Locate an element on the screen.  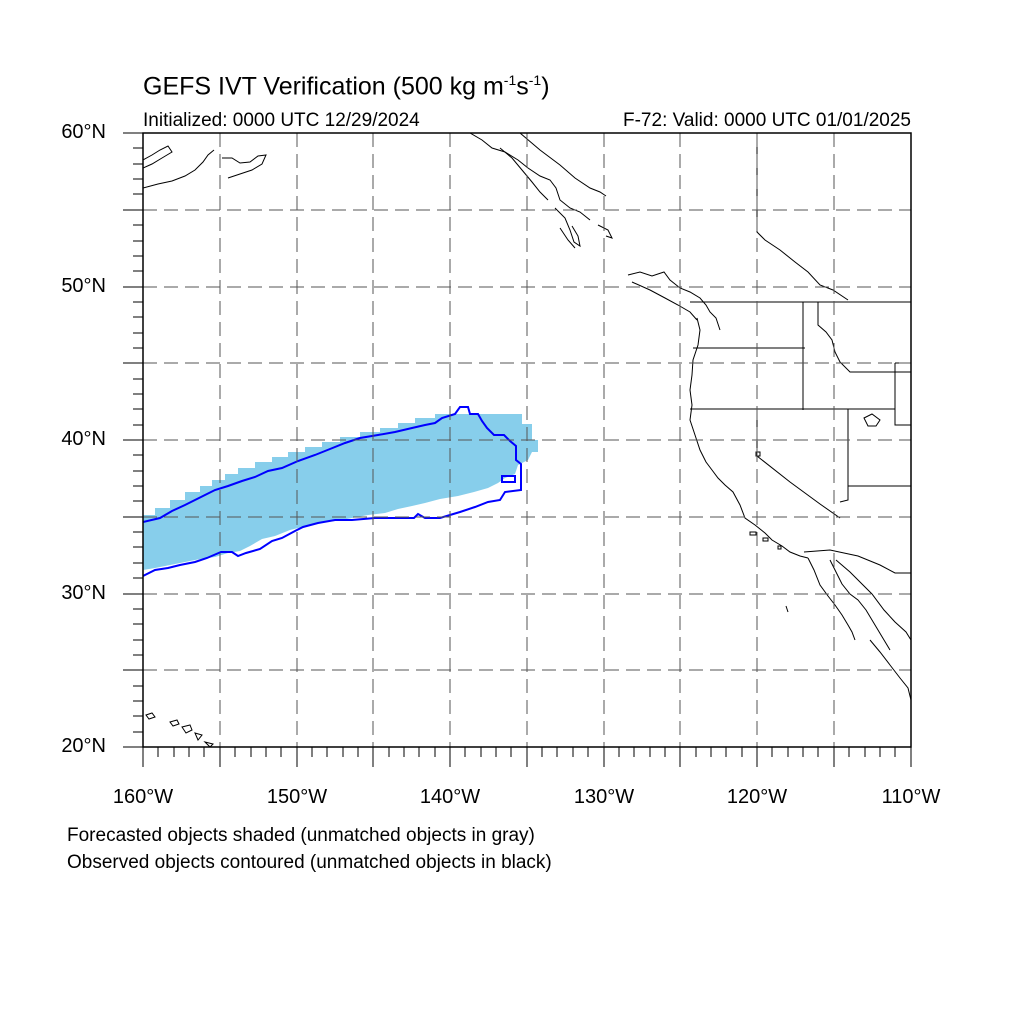
lon-label-110w: 110°W is located at coordinates (911, 797).